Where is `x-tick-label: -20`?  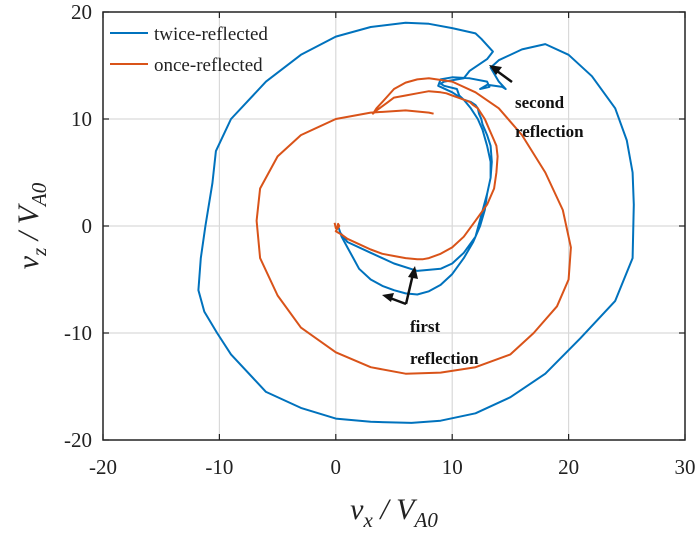 x-tick-label: -20 is located at coordinates (103, 467).